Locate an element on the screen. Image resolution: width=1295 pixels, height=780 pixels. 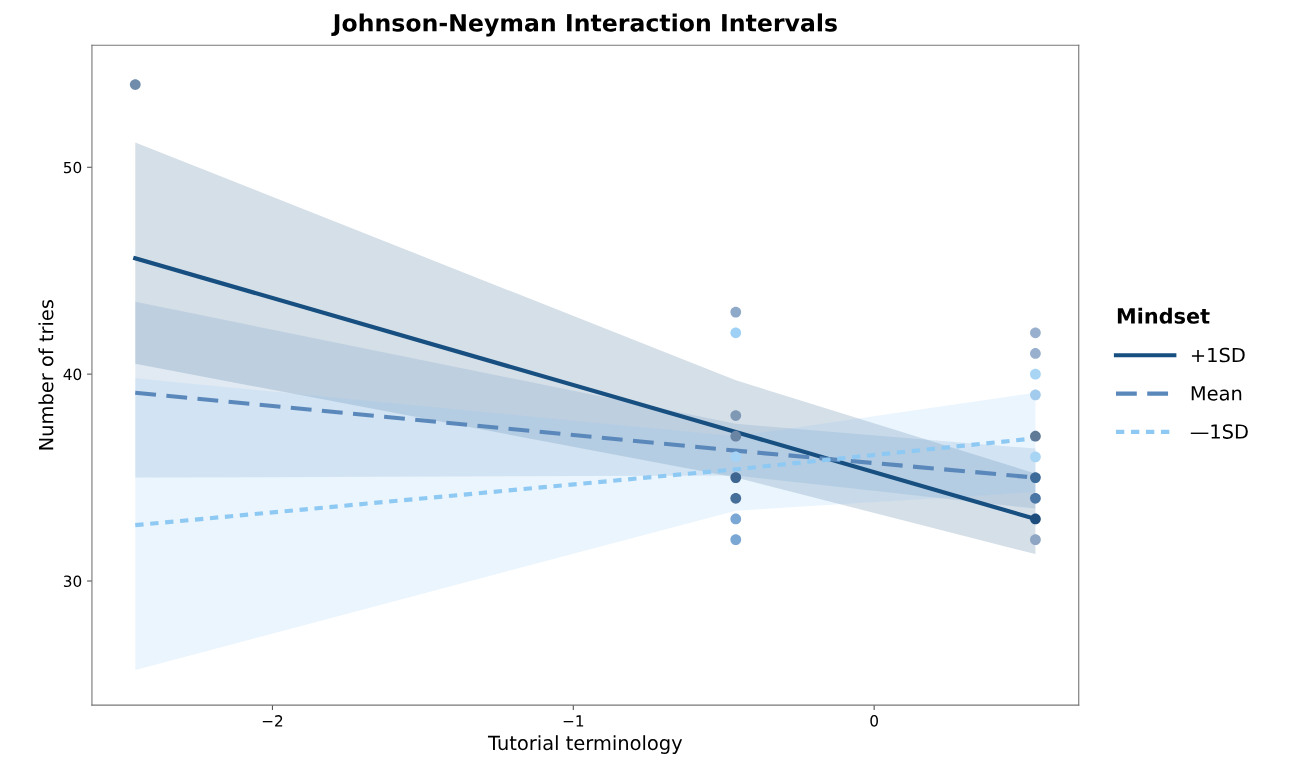
y-axis-title: Number of tries is located at coordinates (46, 374).